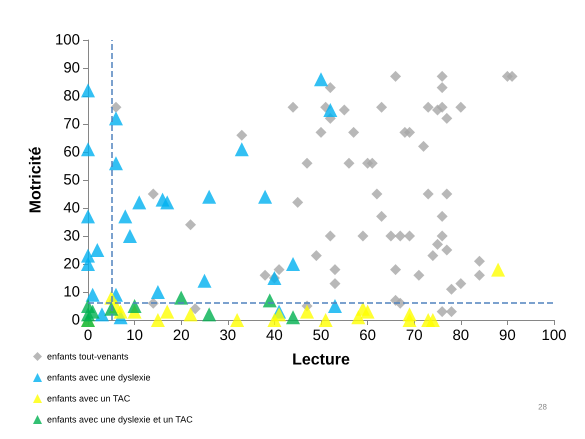 The width and height of the screenshot is (585, 439). What do you see at coordinates (71, 68) in the screenshot?
I see `y-tick-label: 90` at bounding box center [71, 68].